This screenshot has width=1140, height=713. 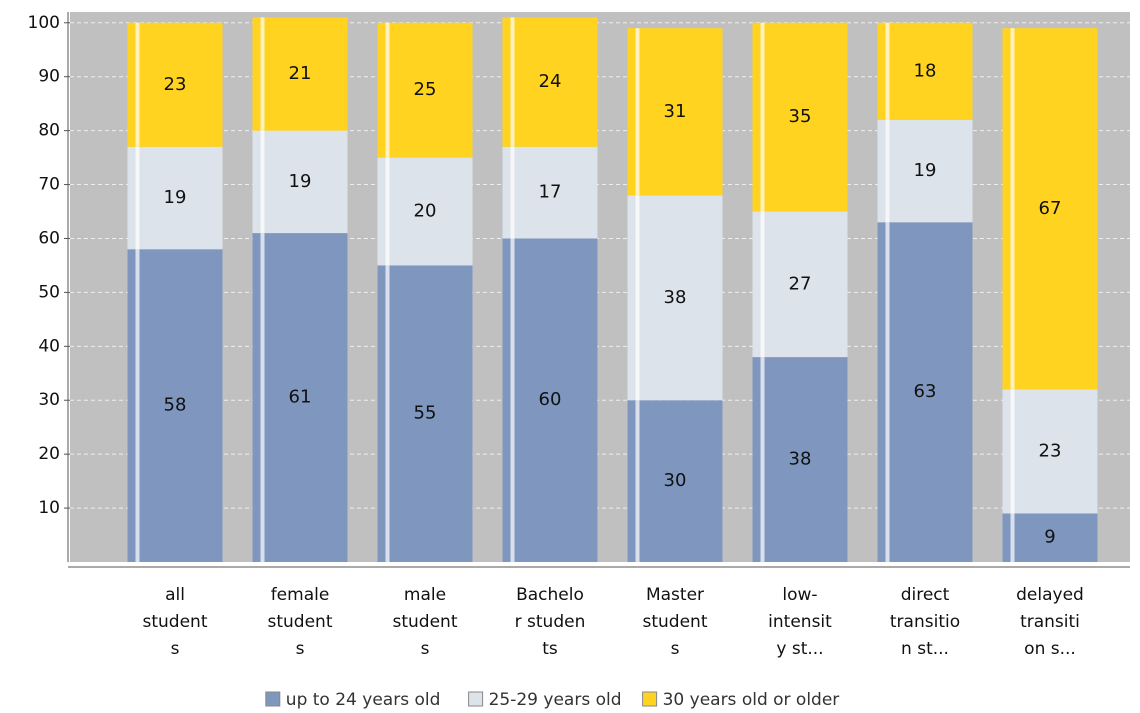 I want to click on y-tick-label: 60, so click(x=49, y=238).